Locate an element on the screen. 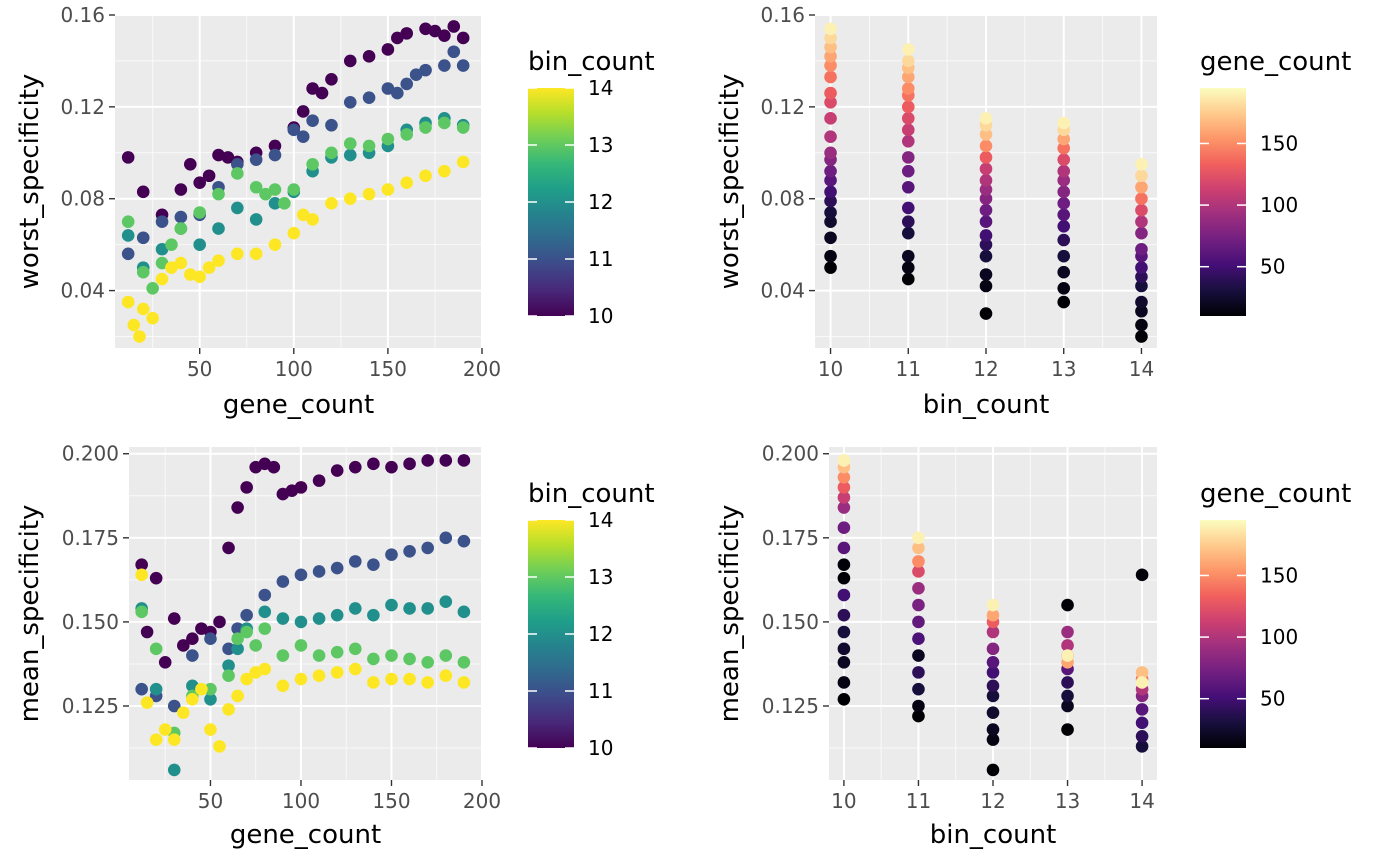  legend-label: 13 is located at coordinates (600, 577).